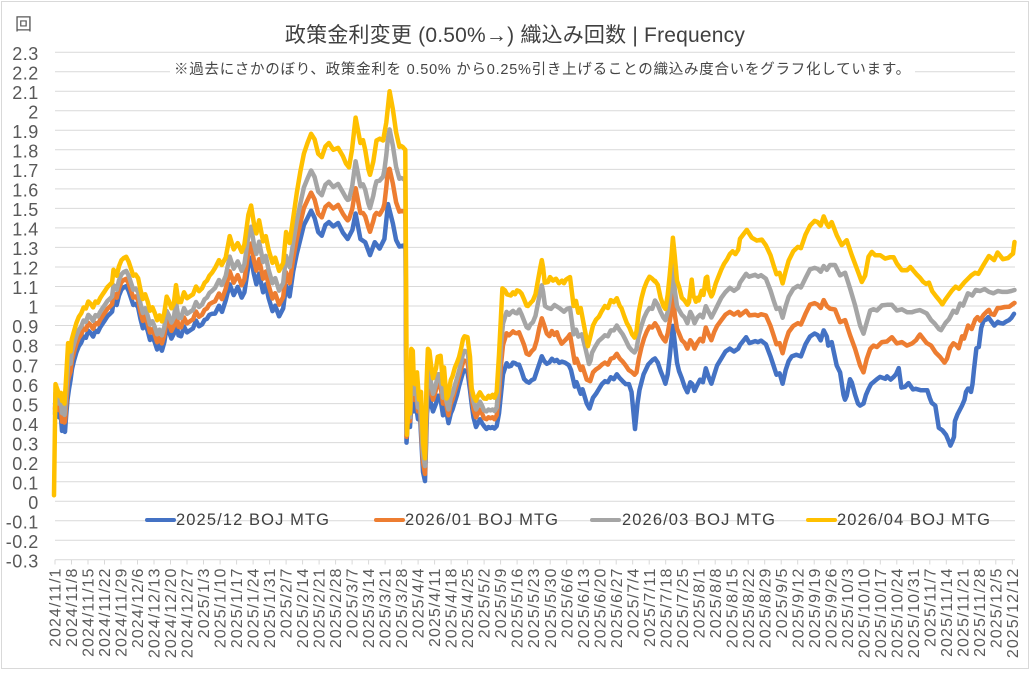 Image resolution: width=1030 pixels, height=673 pixels. I want to click on svg-text: 2024/12/6, so click(138, 608).